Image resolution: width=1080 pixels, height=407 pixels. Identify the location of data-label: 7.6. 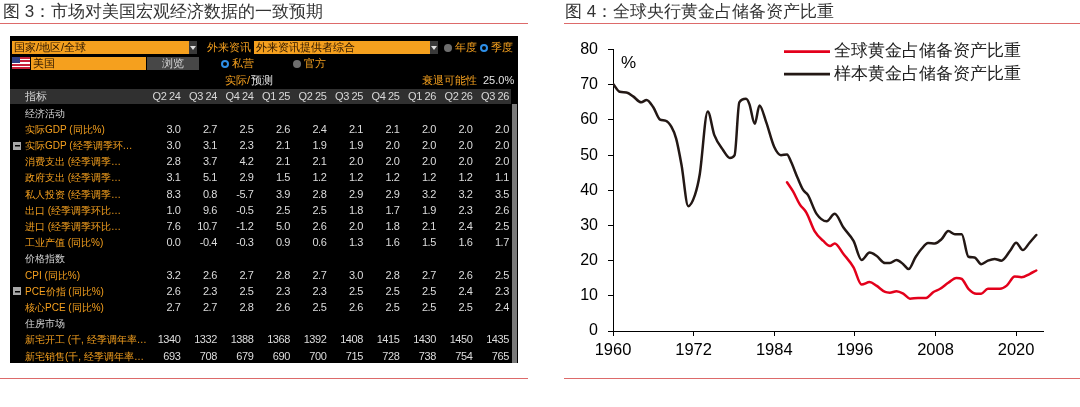
(173, 226).